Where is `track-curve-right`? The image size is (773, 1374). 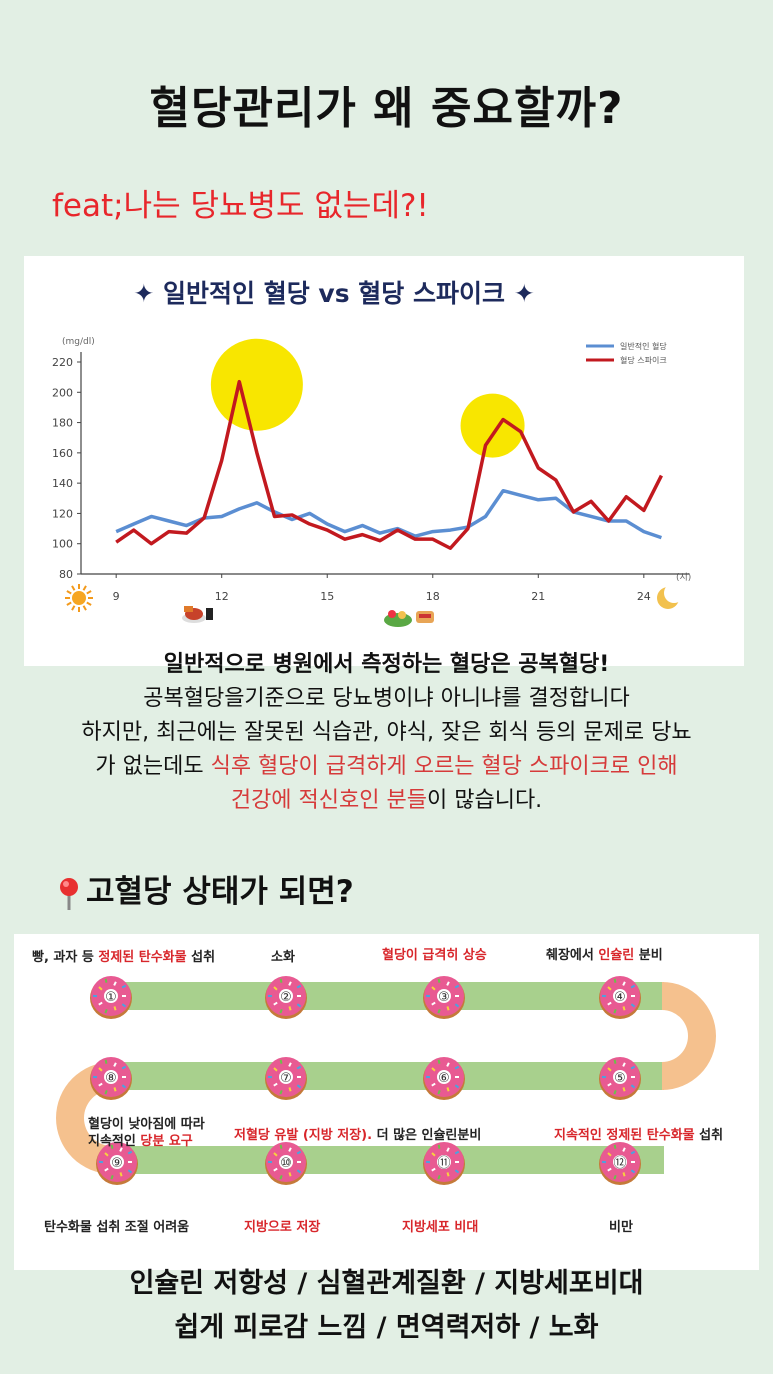 track-curve-right is located at coordinates (689, 1036).